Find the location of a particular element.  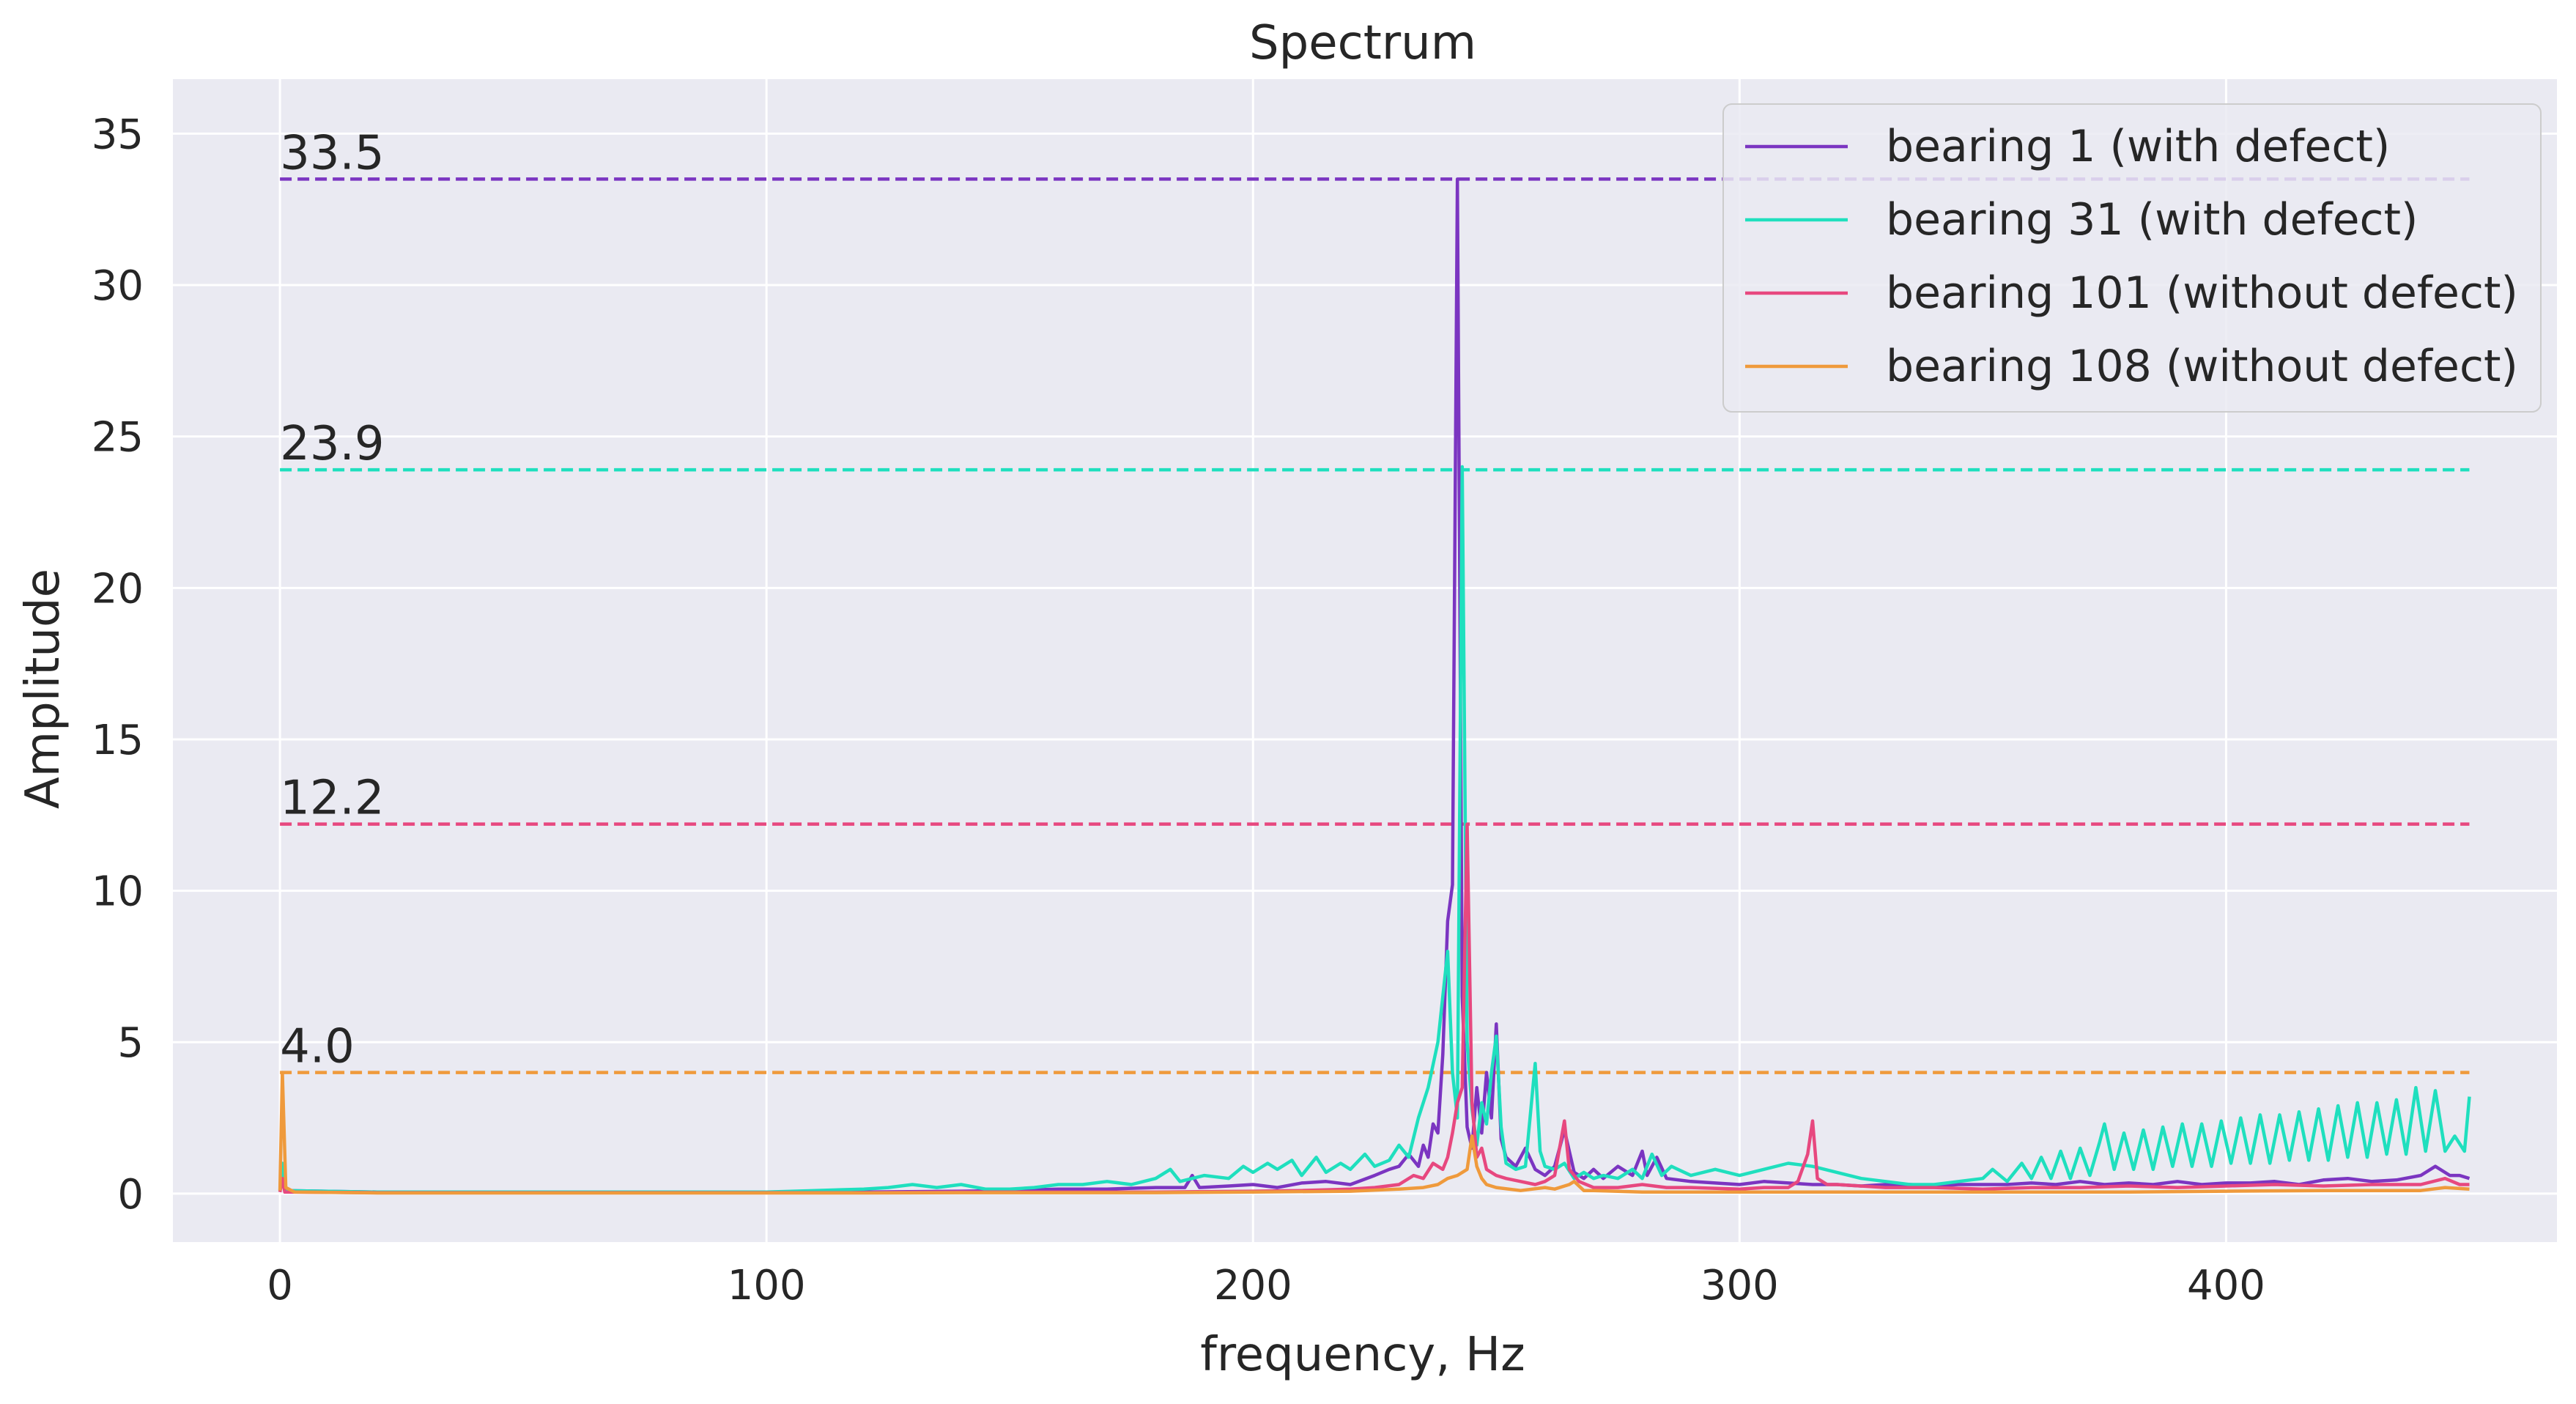

peak-value-label: 33.5 is located at coordinates (332, 153).